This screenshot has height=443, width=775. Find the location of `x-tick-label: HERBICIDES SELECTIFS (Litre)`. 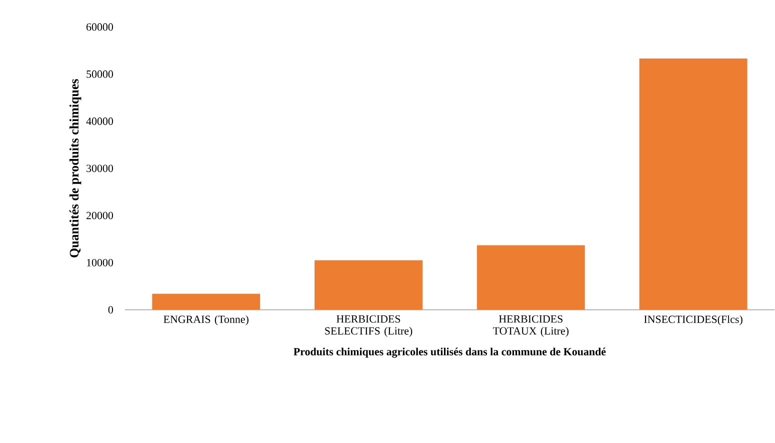

x-tick-label: HERBICIDES SELECTIFS (Litre) is located at coordinates (368, 326).